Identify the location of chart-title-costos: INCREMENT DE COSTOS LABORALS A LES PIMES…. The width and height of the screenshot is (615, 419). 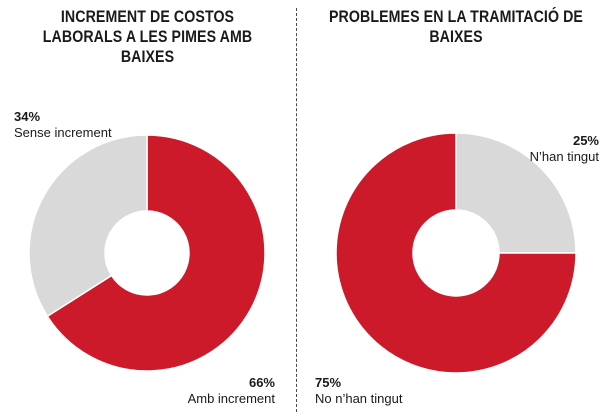
(148, 37).